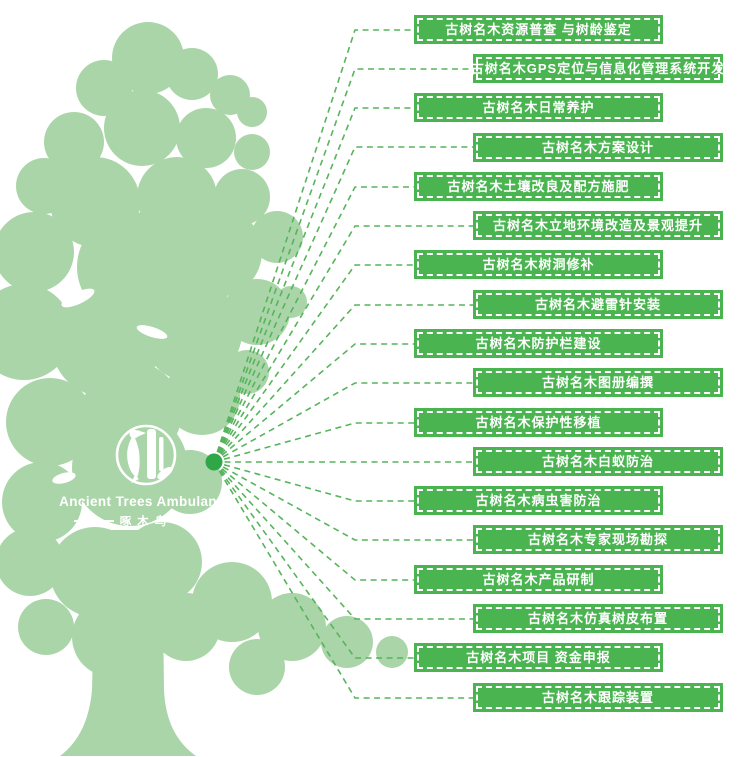 The width and height of the screenshot is (749, 757). I want to click on service-banner-gps-system: 古树名木GPS定位与信息化管理系统开发, so click(598, 68).